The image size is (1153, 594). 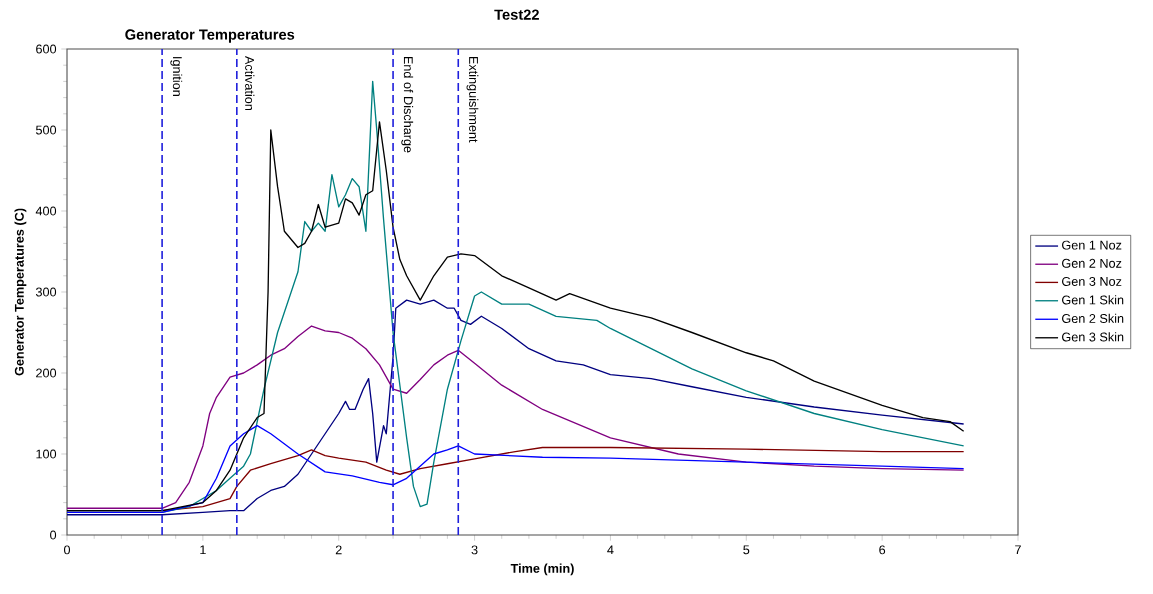 I want to click on ref-line-label: Extinguishment, so click(x=472, y=99).